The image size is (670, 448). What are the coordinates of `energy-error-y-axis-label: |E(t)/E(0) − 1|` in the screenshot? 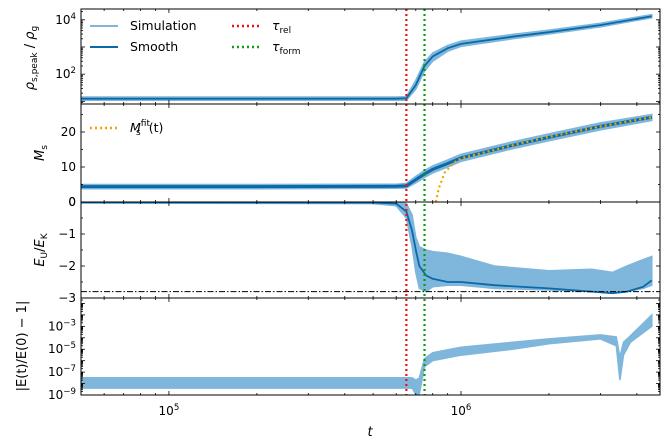 It's located at (22, 346).